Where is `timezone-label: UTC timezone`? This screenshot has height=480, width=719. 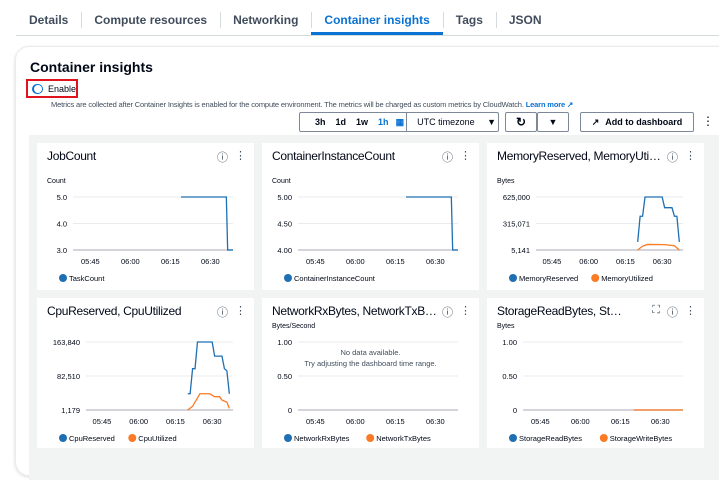
timezone-label: UTC timezone is located at coordinates (446, 122).